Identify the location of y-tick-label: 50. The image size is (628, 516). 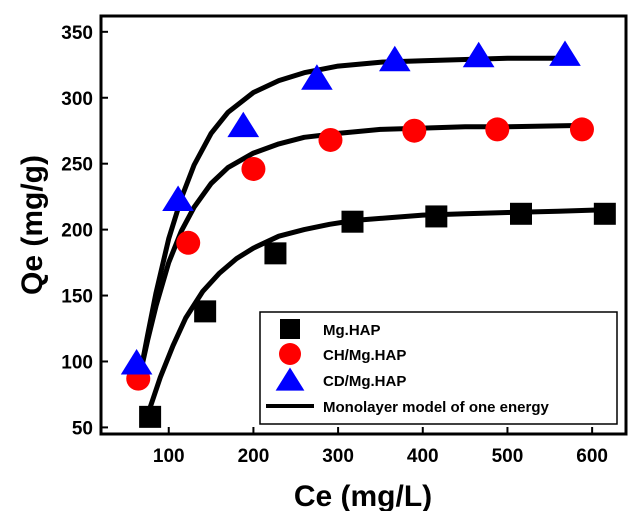
(82, 428).